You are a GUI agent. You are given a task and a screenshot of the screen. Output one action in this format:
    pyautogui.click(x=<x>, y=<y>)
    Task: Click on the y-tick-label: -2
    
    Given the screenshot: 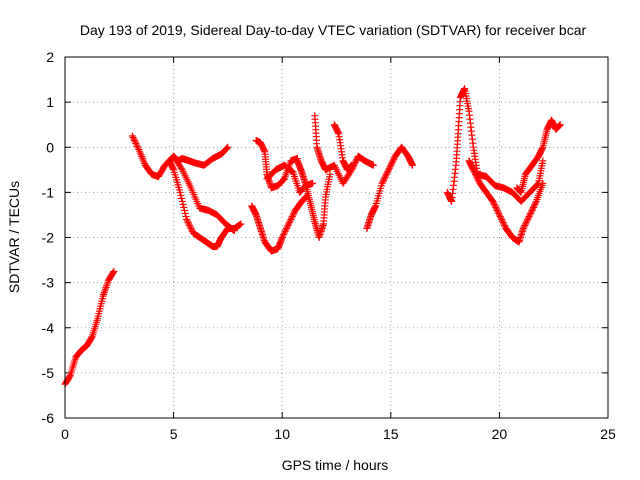 What is the action you would take?
    pyautogui.click(x=48, y=238)
    